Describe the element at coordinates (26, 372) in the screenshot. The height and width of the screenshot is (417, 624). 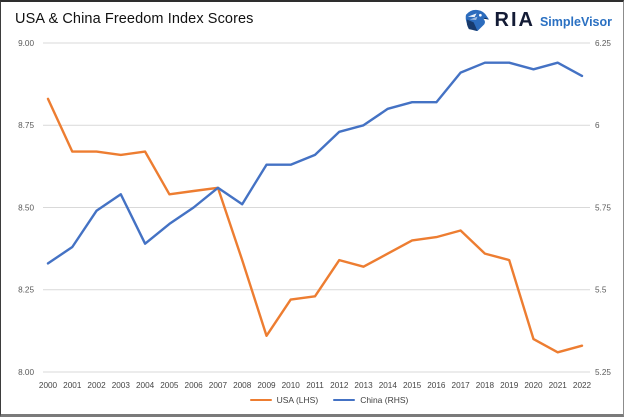
I see `left-axis-tick: 8.00` at that location.